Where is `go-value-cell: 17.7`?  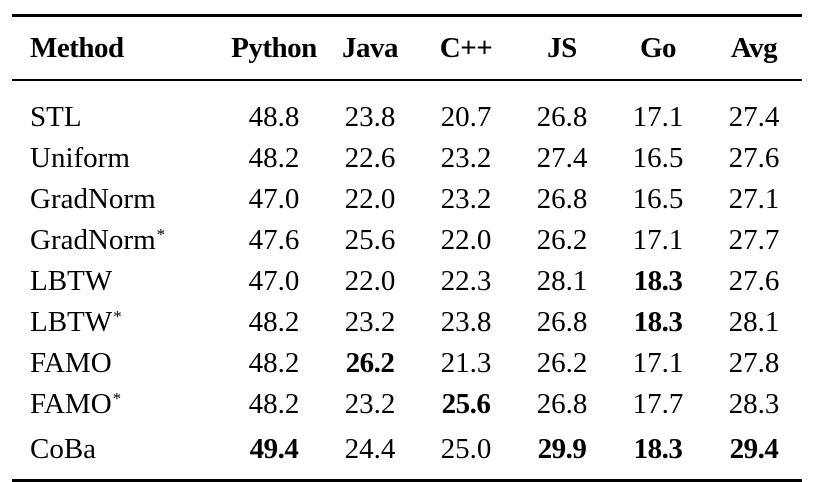 go-value-cell: 17.7 is located at coordinates (658, 404).